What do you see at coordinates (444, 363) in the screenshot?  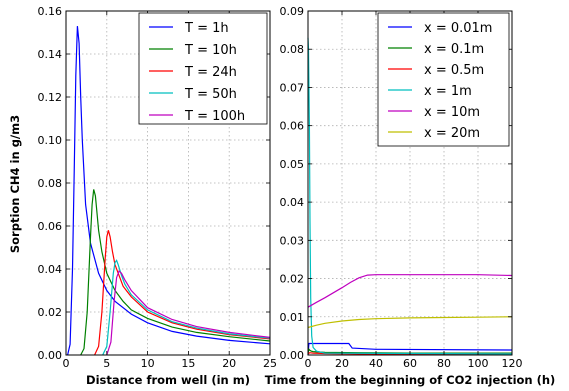 I see `right-x-tick-label: 80` at bounding box center [444, 363].